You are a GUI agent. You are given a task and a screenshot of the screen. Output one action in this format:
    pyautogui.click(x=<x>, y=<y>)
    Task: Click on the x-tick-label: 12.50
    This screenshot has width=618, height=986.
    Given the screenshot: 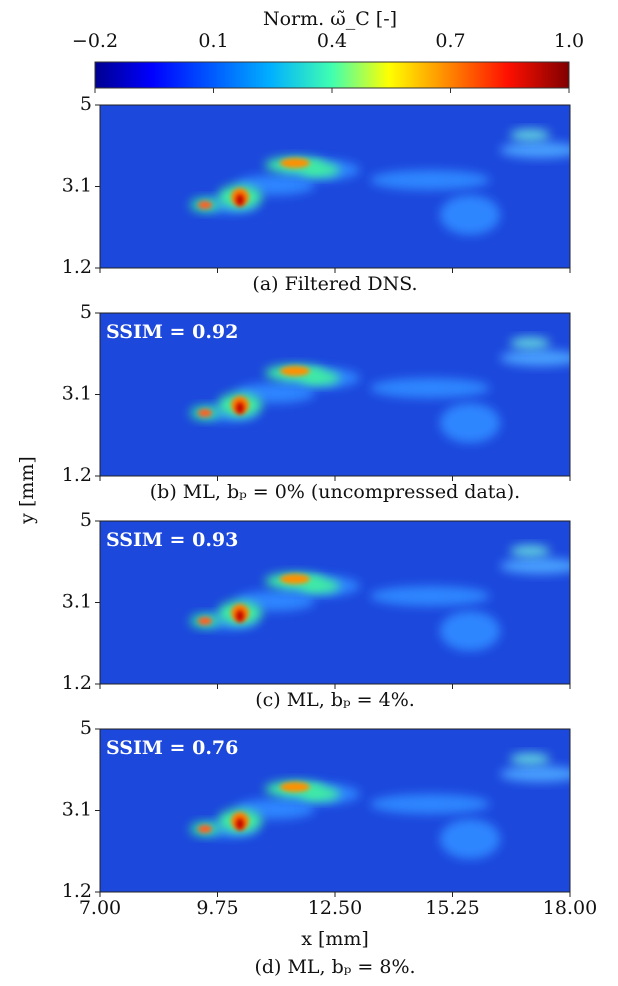 What is the action you would take?
    pyautogui.click(x=335, y=908)
    